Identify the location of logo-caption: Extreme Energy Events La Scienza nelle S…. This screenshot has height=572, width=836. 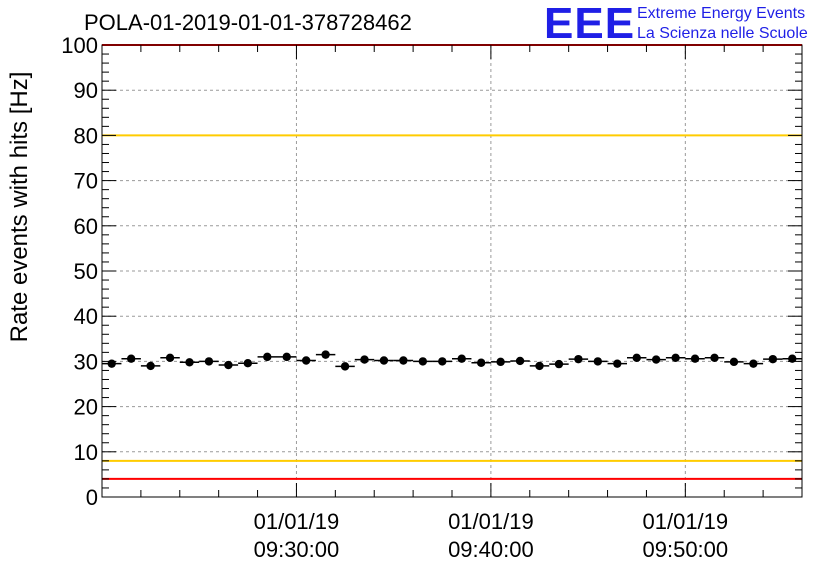
(722, 24).